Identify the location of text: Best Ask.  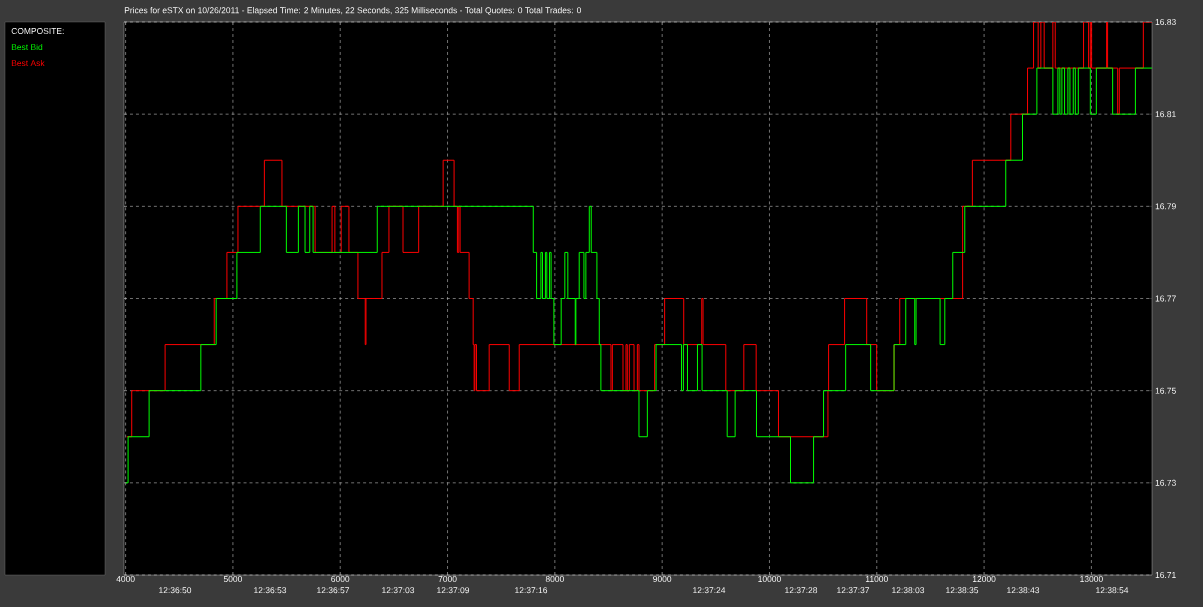
(28, 63).